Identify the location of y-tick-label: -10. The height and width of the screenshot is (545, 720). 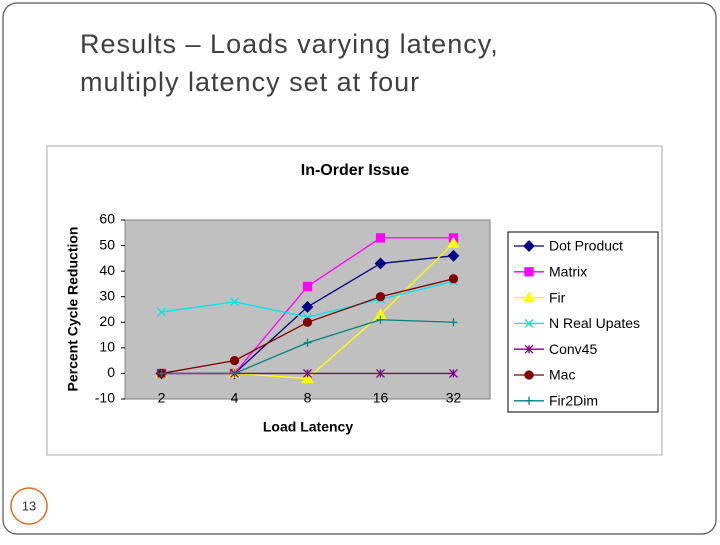
(105, 398).